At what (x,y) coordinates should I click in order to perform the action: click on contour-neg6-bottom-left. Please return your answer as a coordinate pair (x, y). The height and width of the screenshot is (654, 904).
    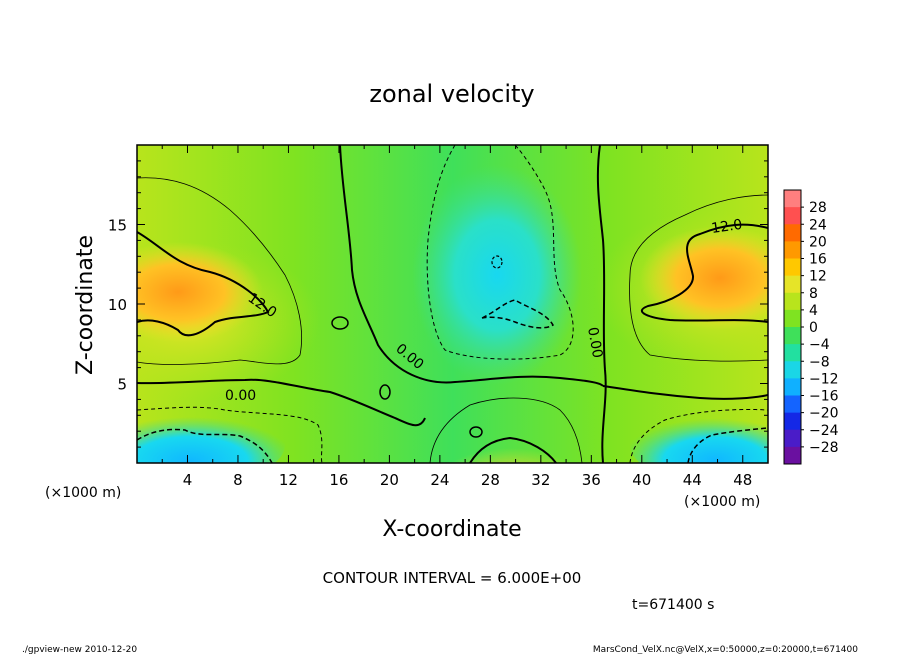
    Looking at the image, I should click on (230, 434).